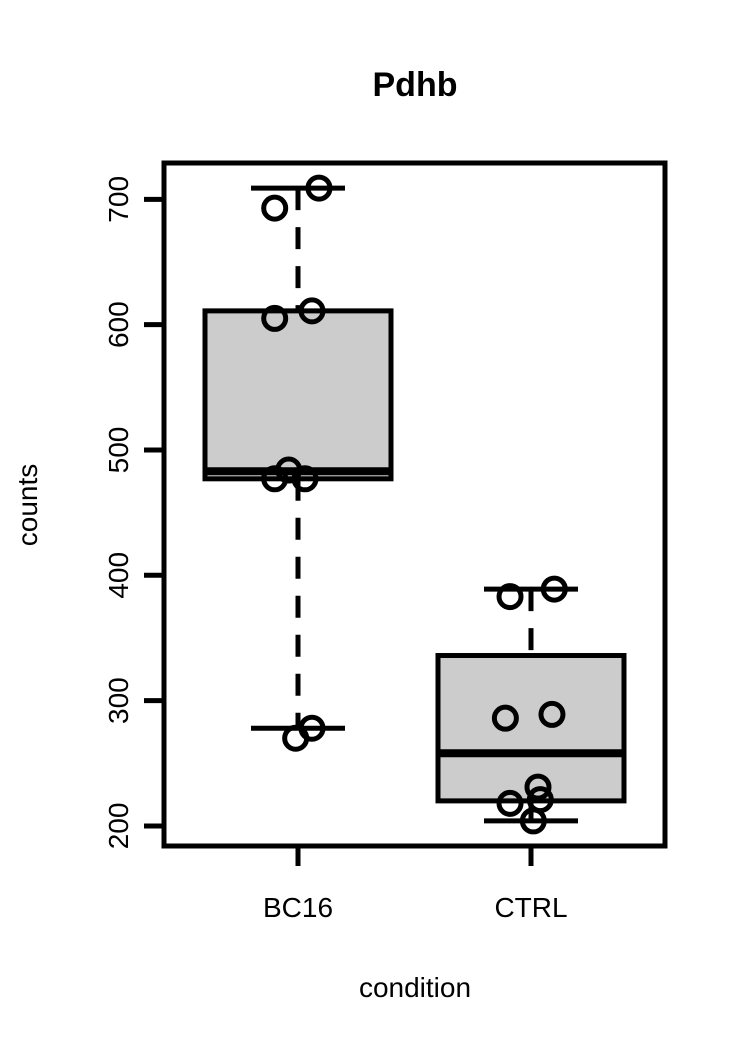  I want to click on chart-title: Pdhb, so click(415, 85).